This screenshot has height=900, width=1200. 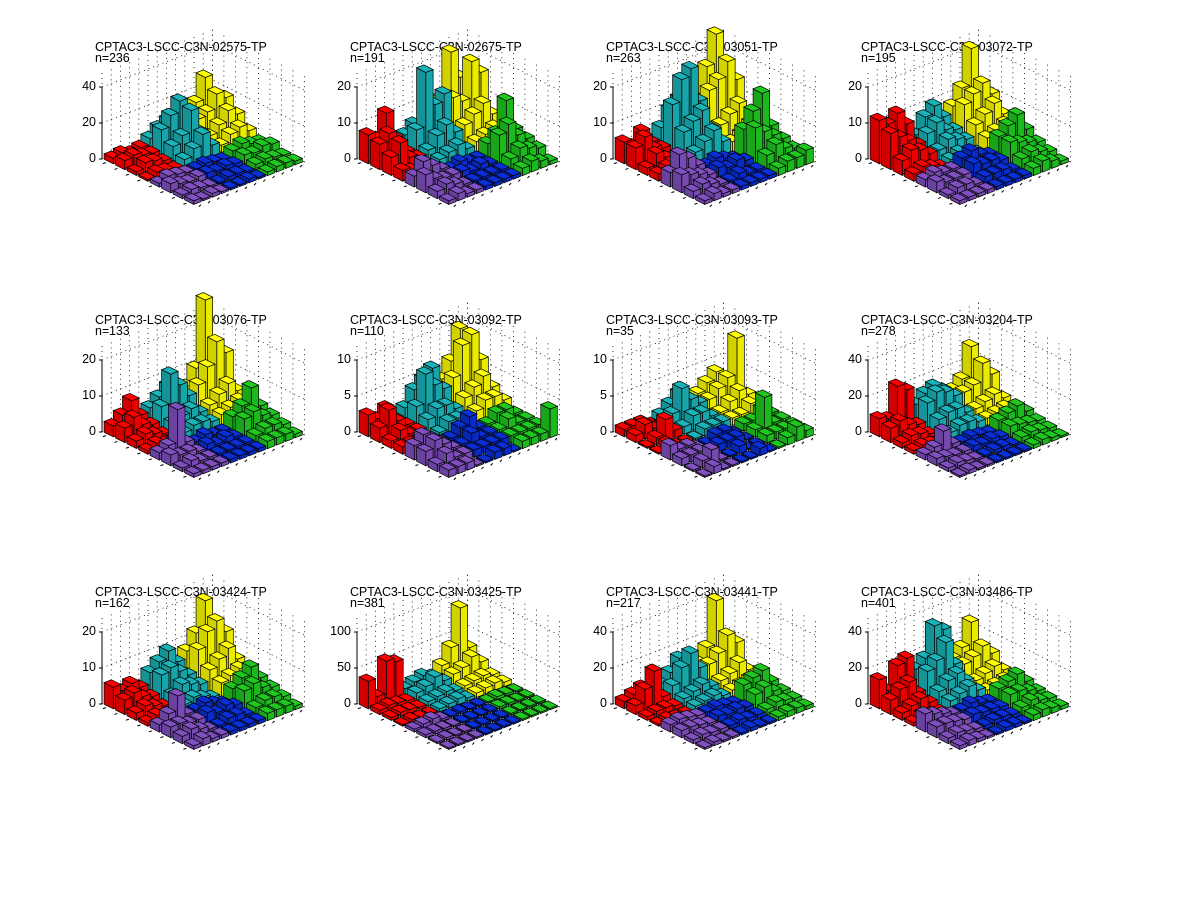 What do you see at coordinates (688, 677) in the screenshot?
I see `bar3d-panel: CPTAC3-LSCC-C3N-03441-TP n=217 0 20 40` at bounding box center [688, 677].